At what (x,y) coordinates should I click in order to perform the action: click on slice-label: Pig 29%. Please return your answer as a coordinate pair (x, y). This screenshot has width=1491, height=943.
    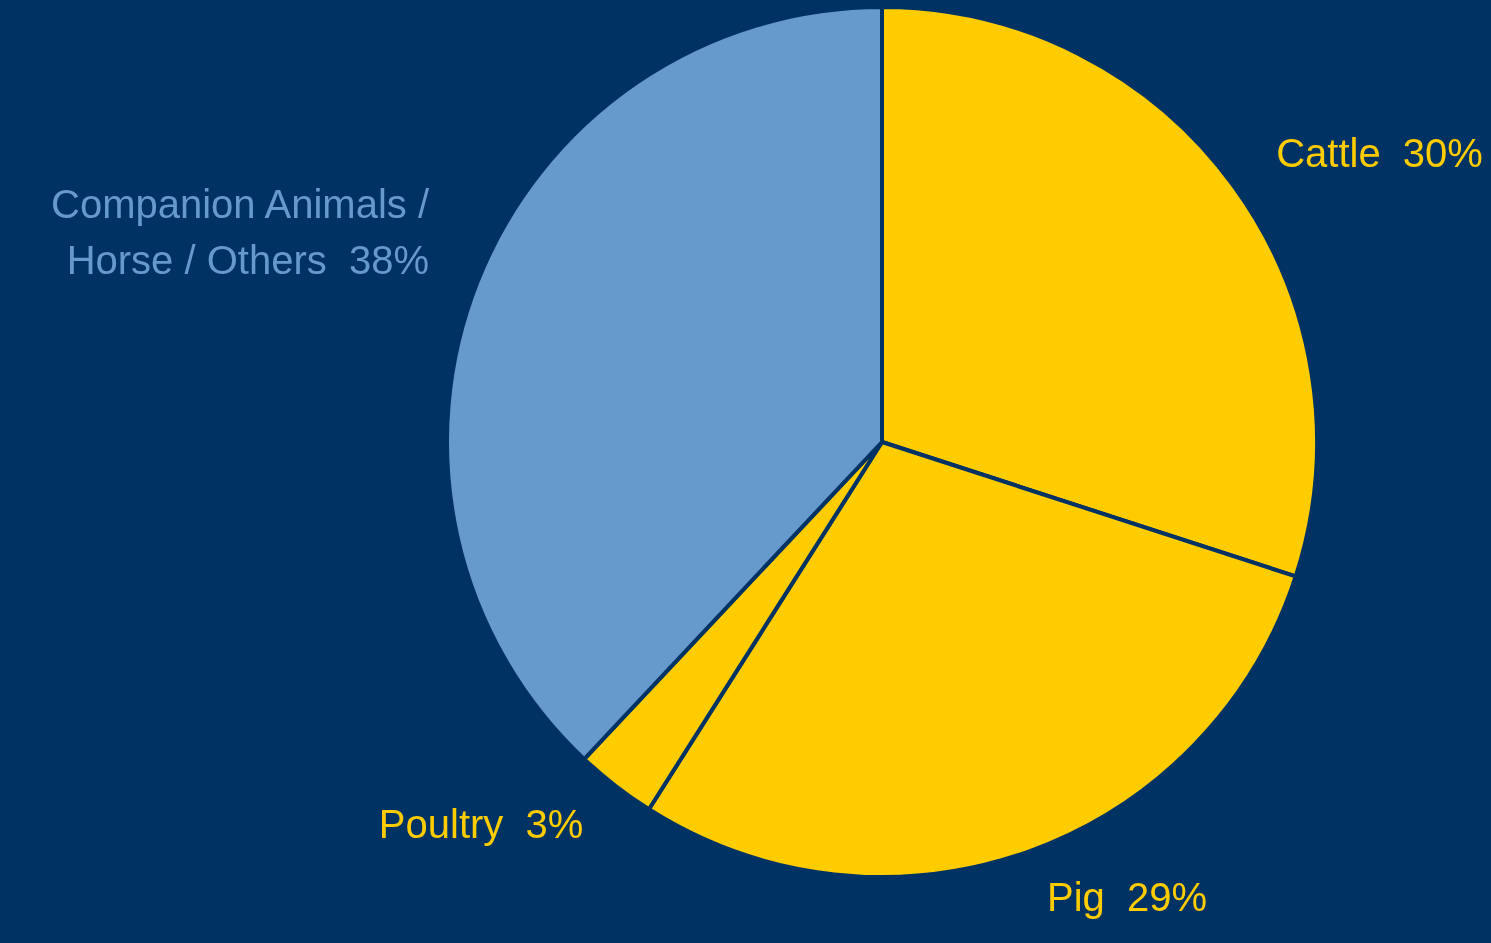
    Looking at the image, I should click on (1127, 897).